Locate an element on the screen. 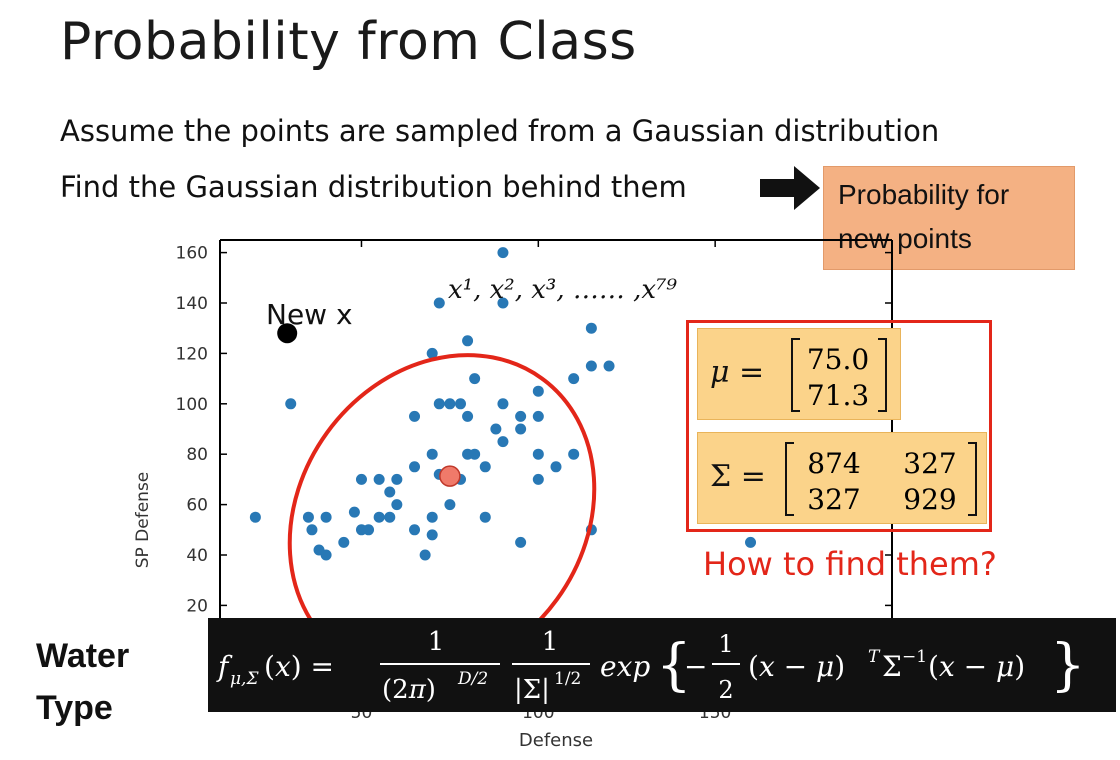  svg-text: (x) = is located at coordinates (299, 666).